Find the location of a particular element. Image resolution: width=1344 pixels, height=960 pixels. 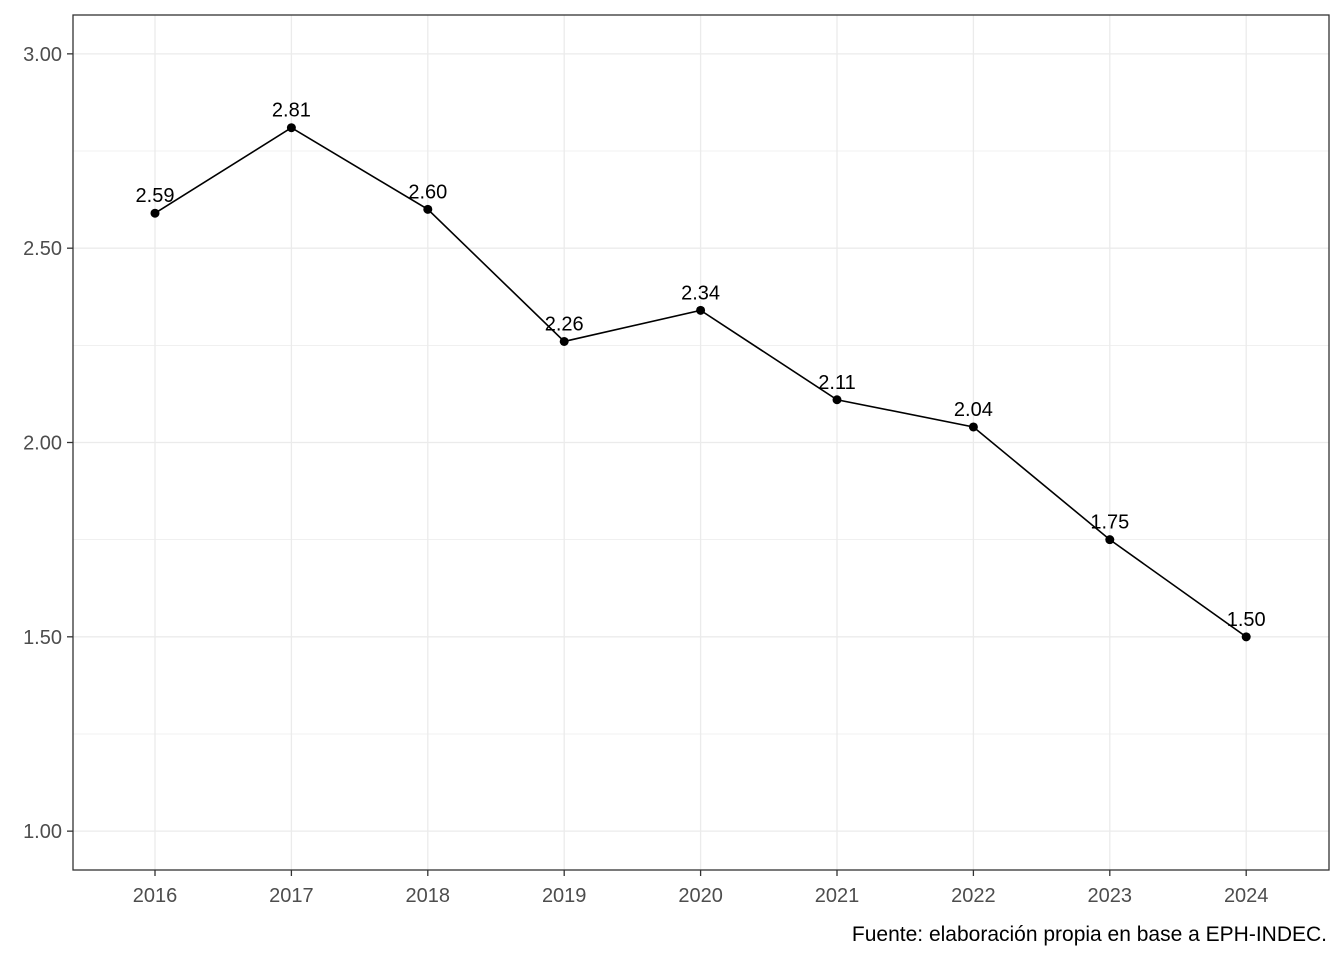

y-tick-label: 2.00 is located at coordinates (42, 444).